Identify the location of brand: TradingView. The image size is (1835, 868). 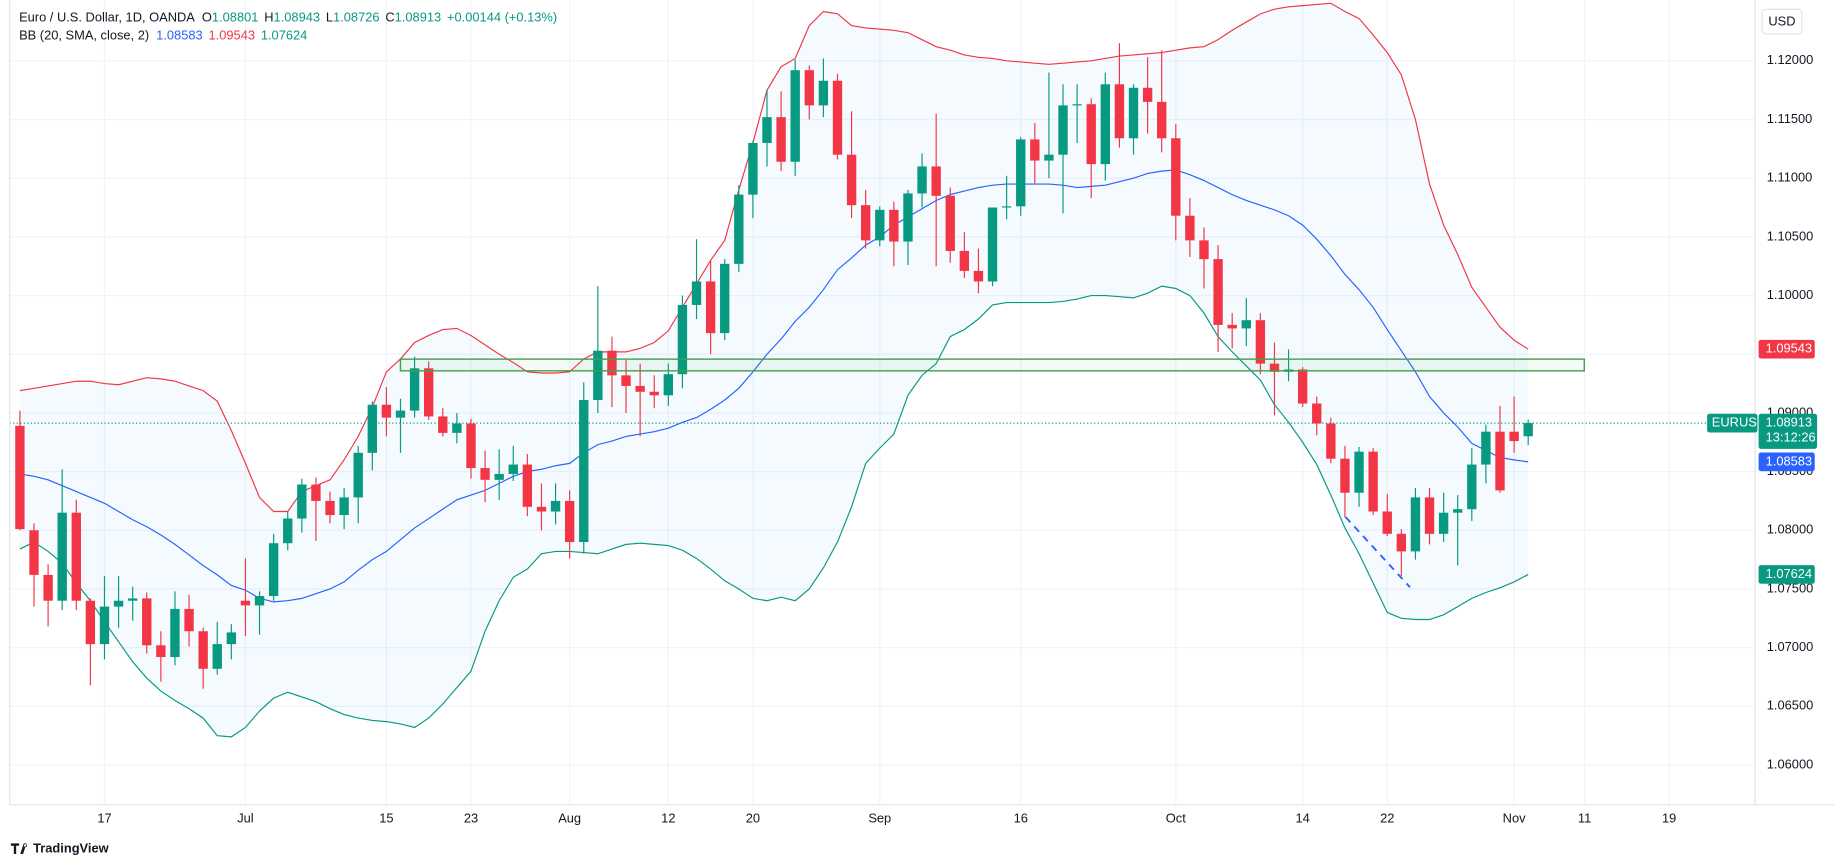
(60, 848).